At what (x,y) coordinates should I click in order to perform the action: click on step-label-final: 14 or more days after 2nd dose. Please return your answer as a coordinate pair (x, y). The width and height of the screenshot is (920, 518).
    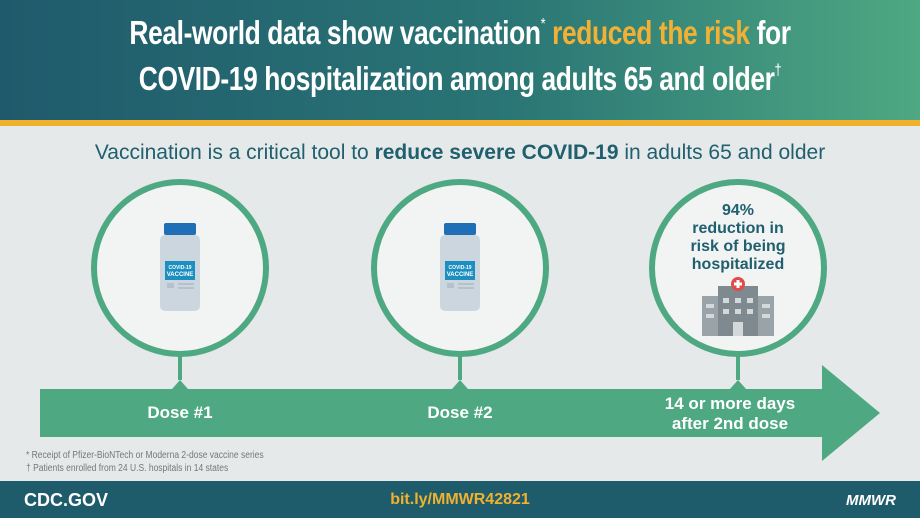
    Looking at the image, I should click on (730, 413).